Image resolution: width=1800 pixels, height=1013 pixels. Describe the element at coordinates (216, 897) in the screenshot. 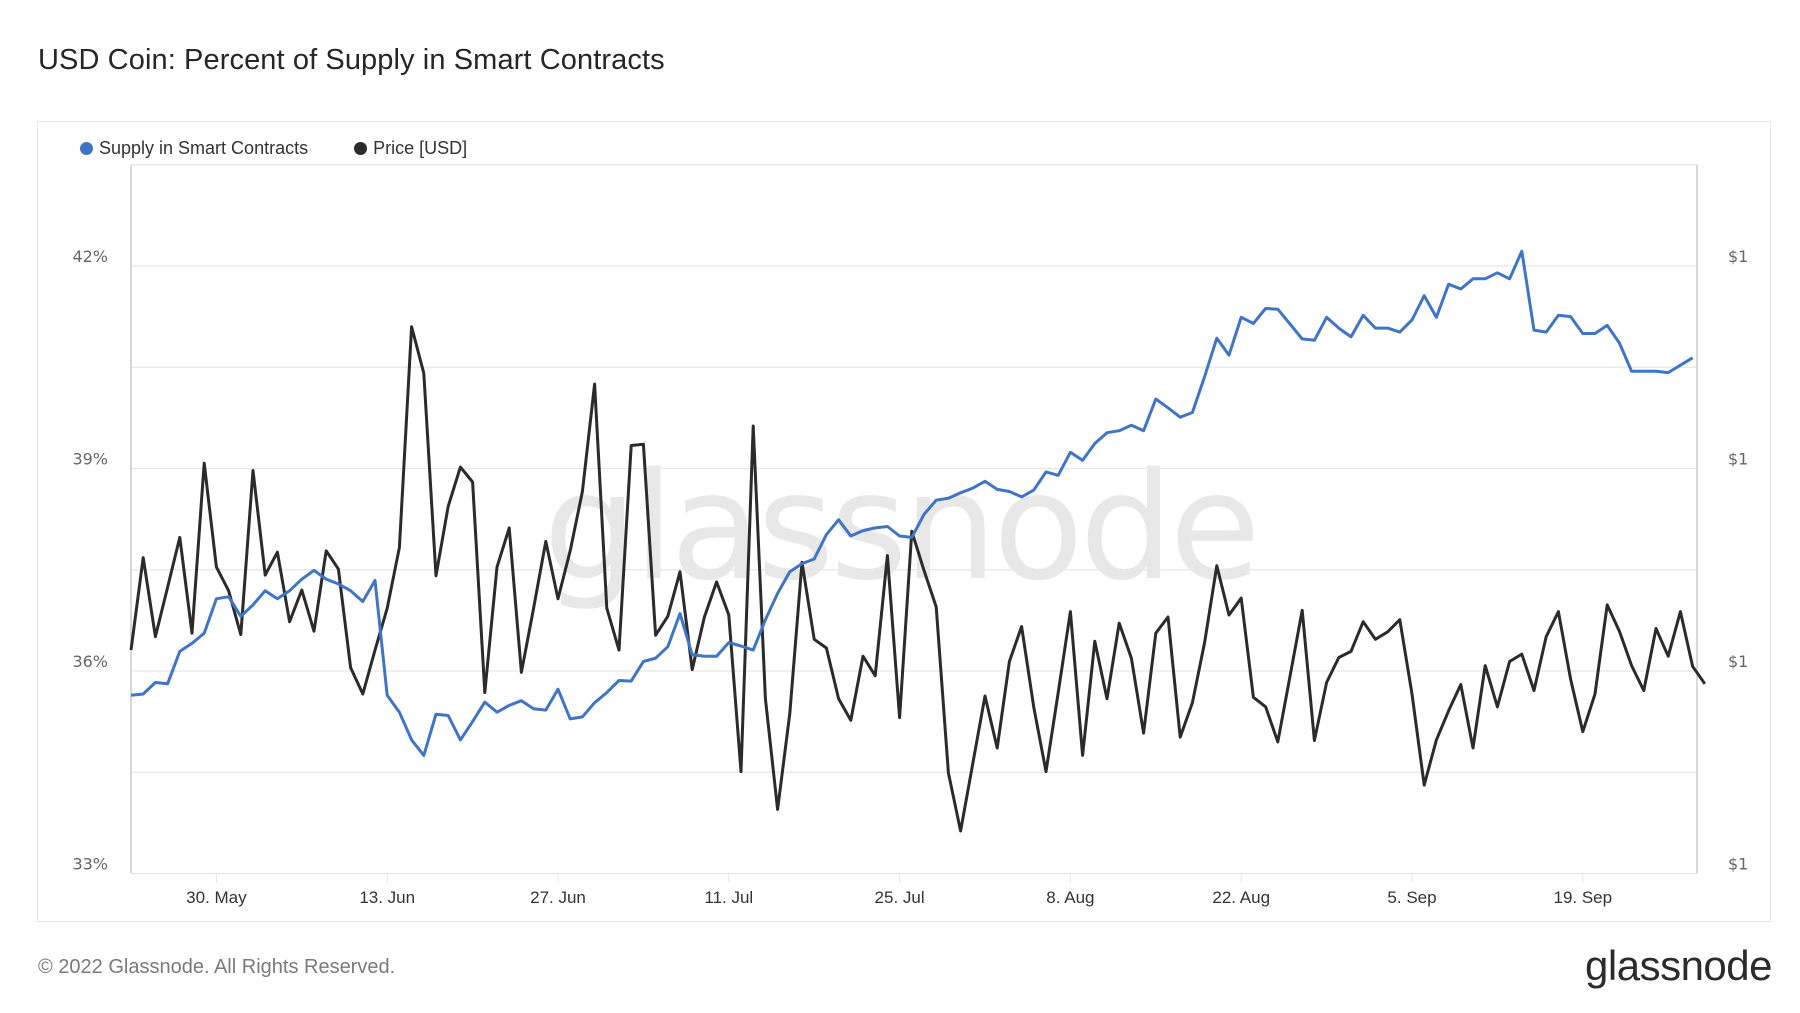

I see `x-tick-label: 30. May` at that location.